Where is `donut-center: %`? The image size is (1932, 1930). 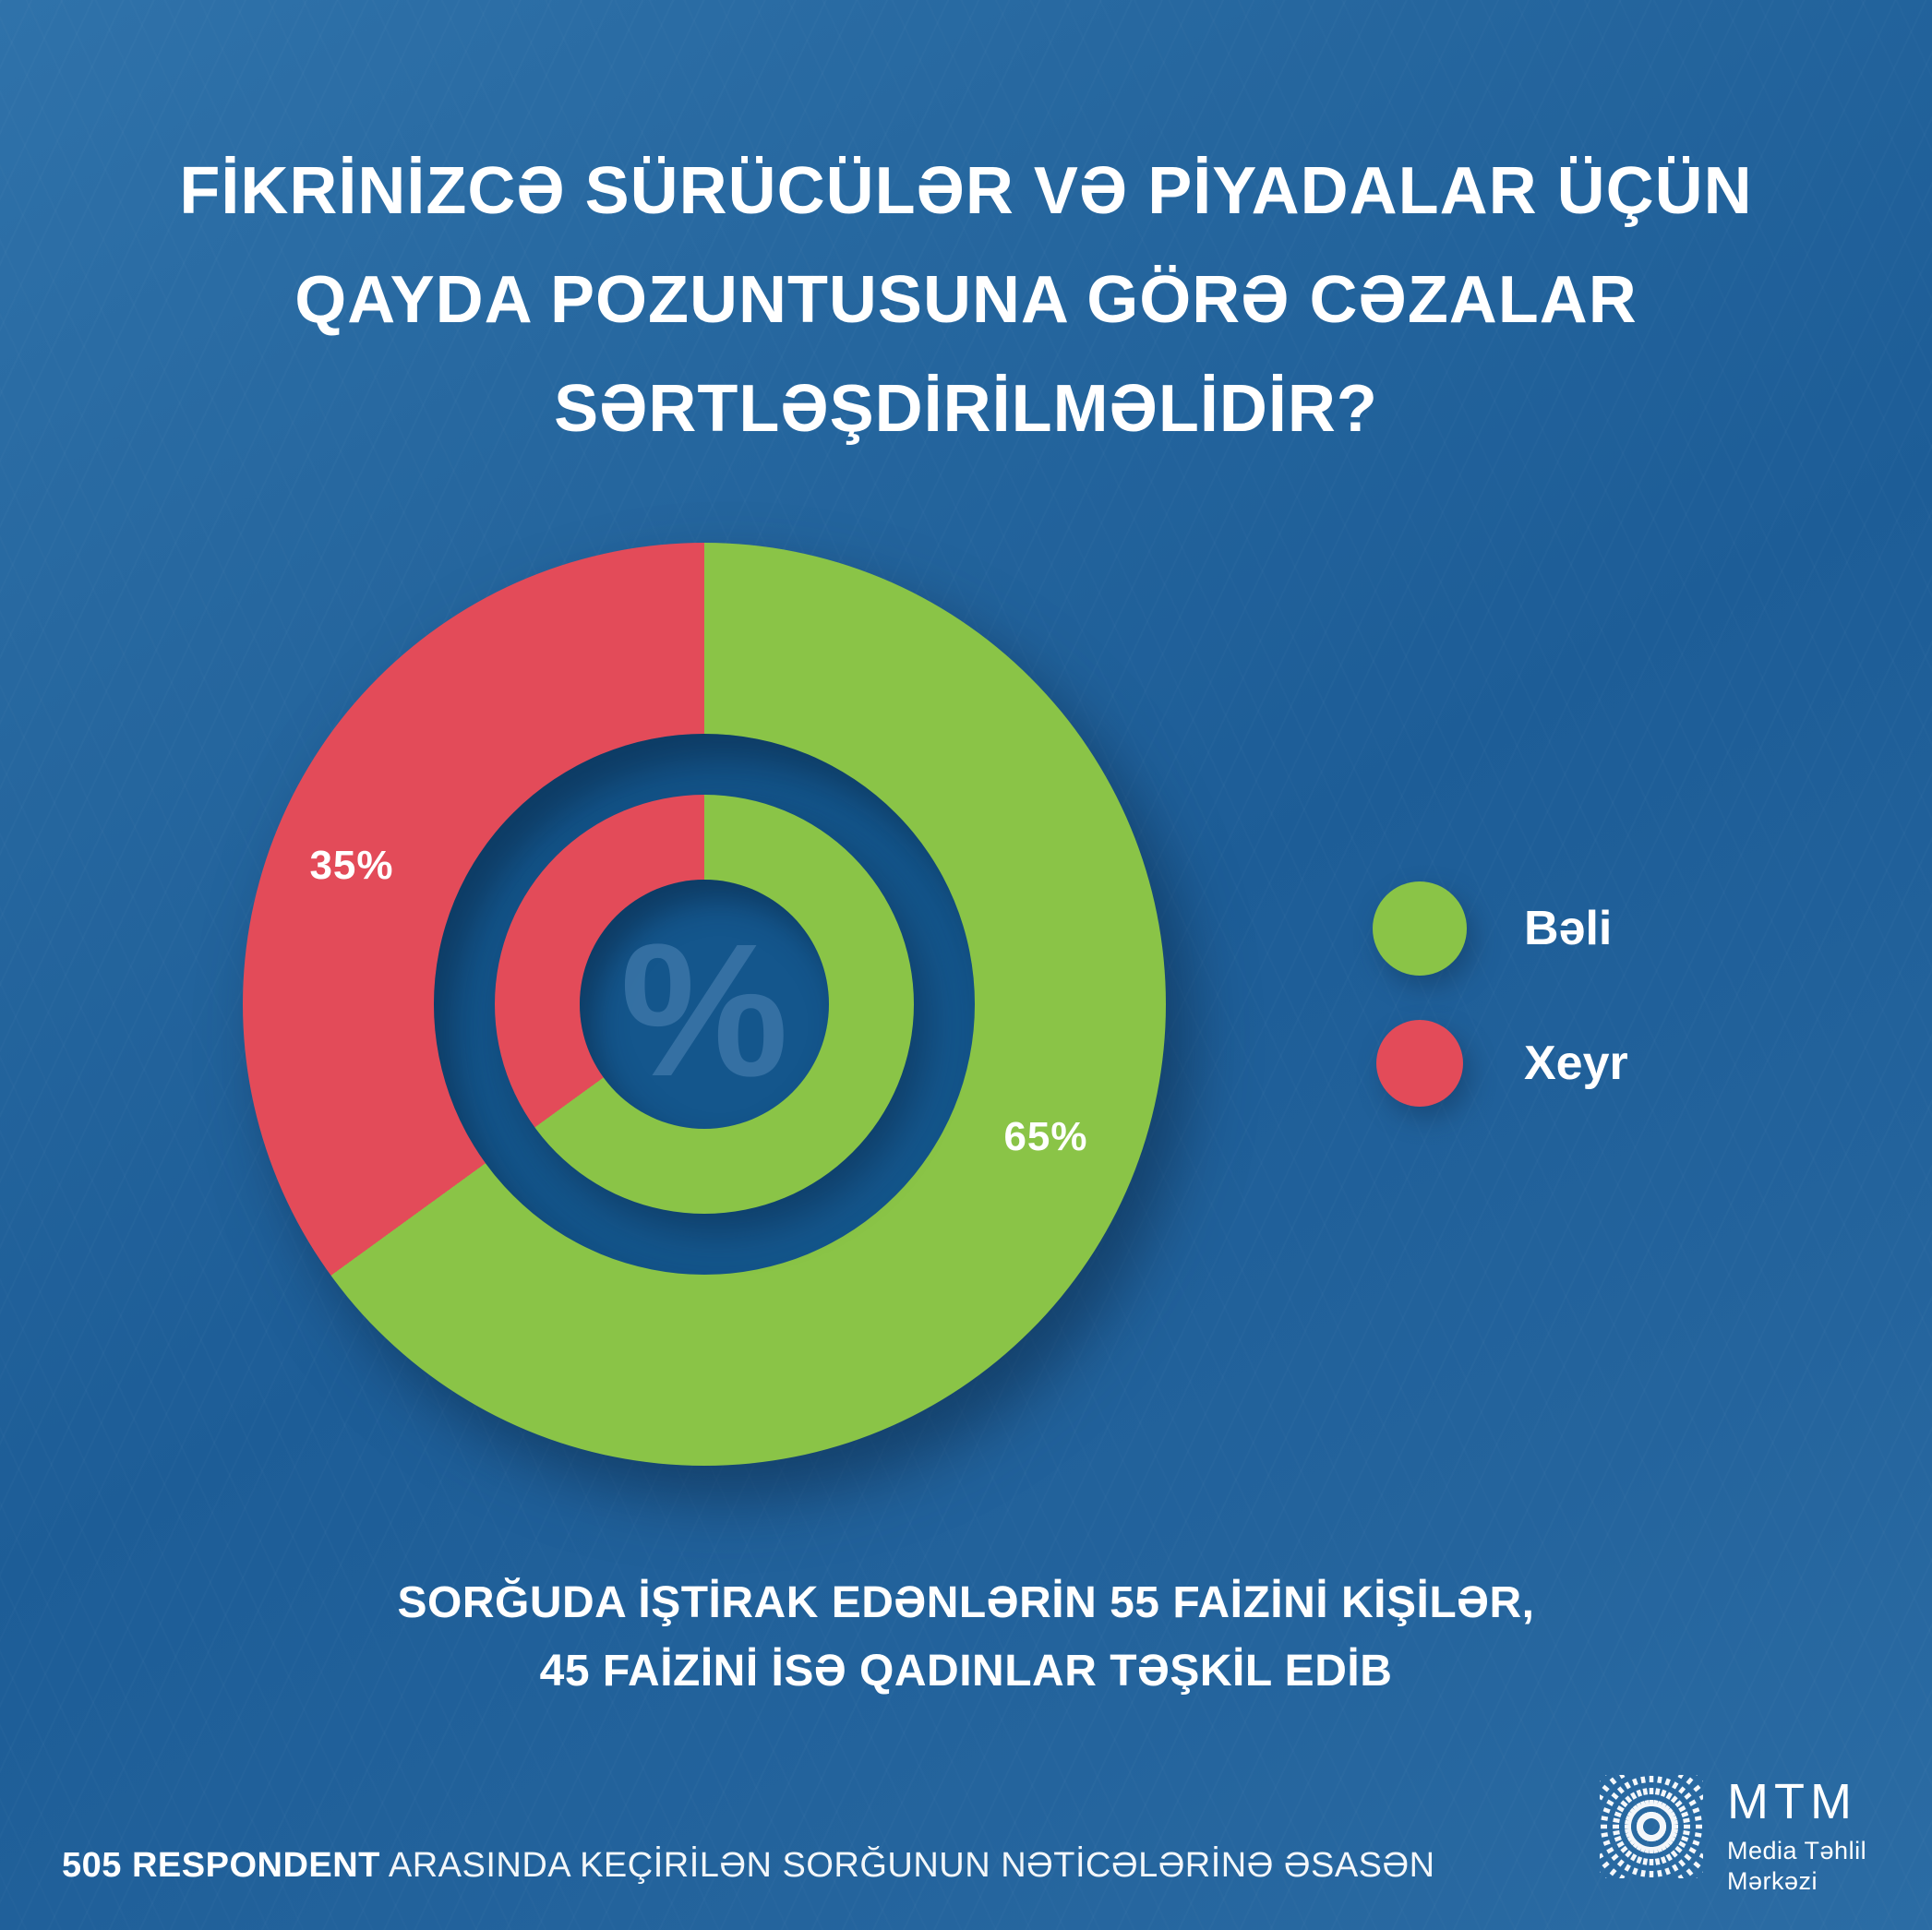 donut-center: % is located at coordinates (704, 1004).